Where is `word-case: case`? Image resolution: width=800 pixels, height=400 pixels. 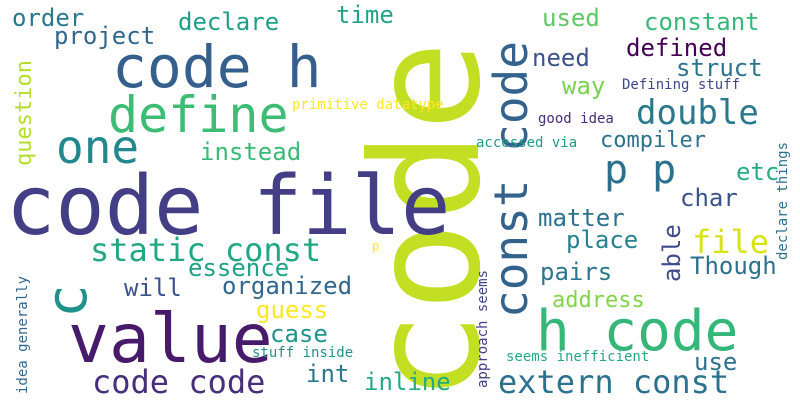 word-case: case is located at coordinates (299, 334).